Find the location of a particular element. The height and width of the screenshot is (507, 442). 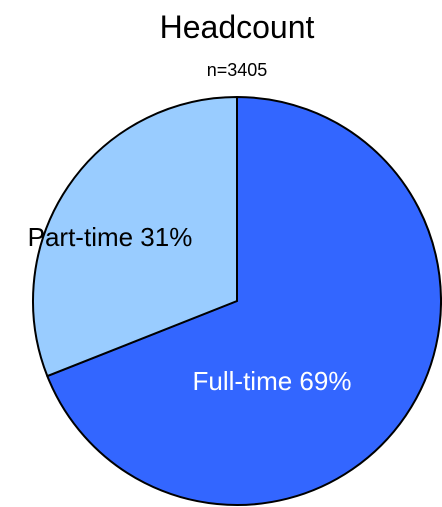

chart-title: Headcount is located at coordinates (237, 27).